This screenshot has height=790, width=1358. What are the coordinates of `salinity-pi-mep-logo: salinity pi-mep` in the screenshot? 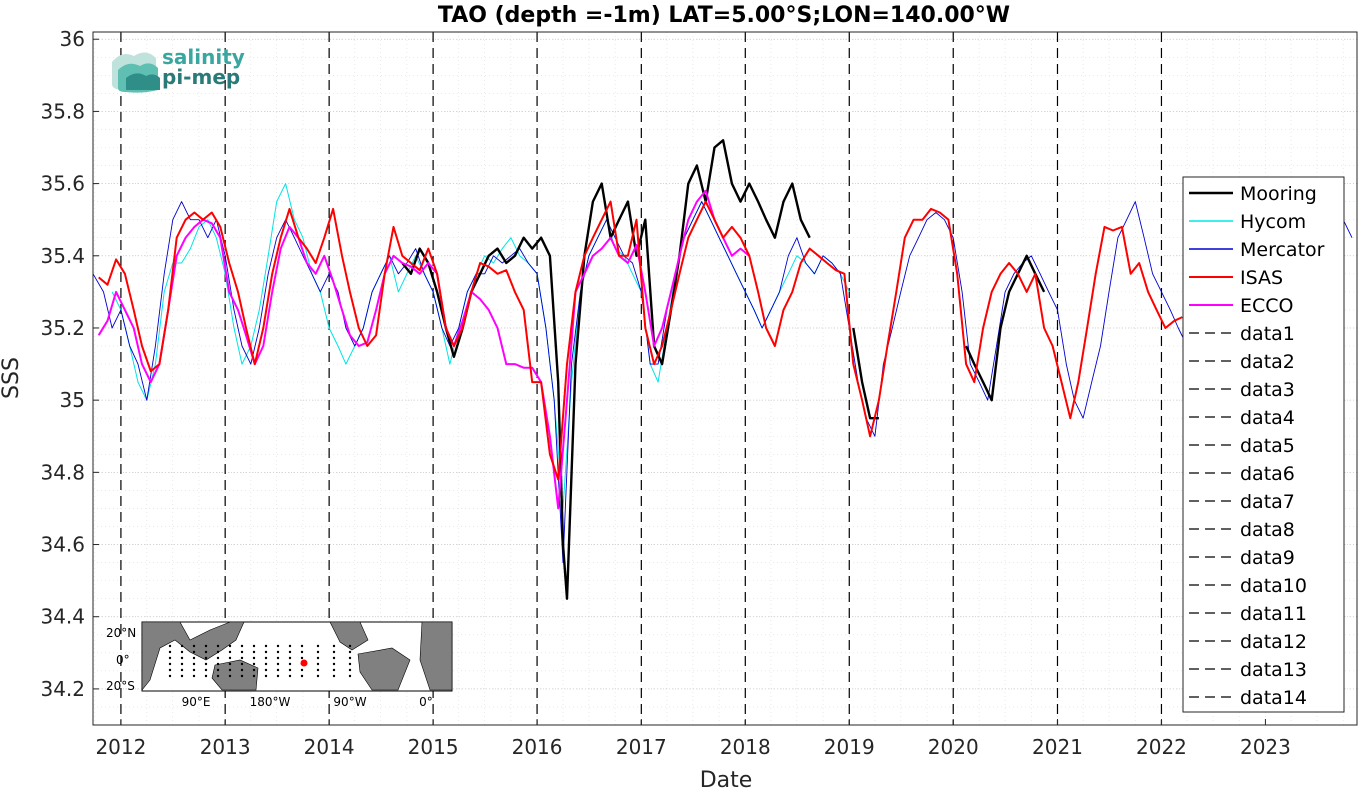 It's located at (178, 69).